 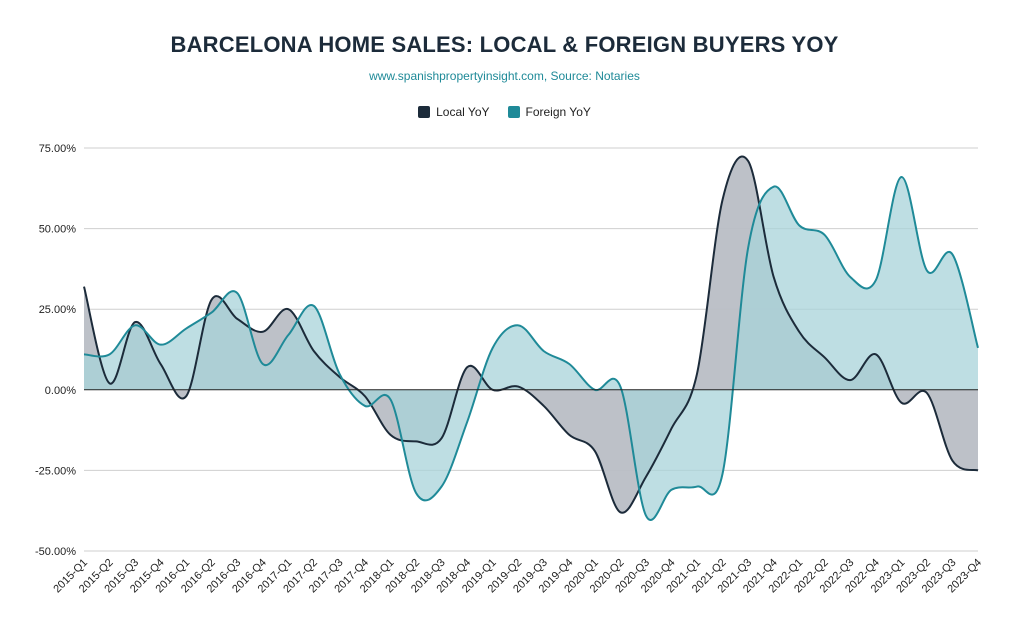 I want to click on y-tick-label: 50.00%, so click(x=58, y=230).